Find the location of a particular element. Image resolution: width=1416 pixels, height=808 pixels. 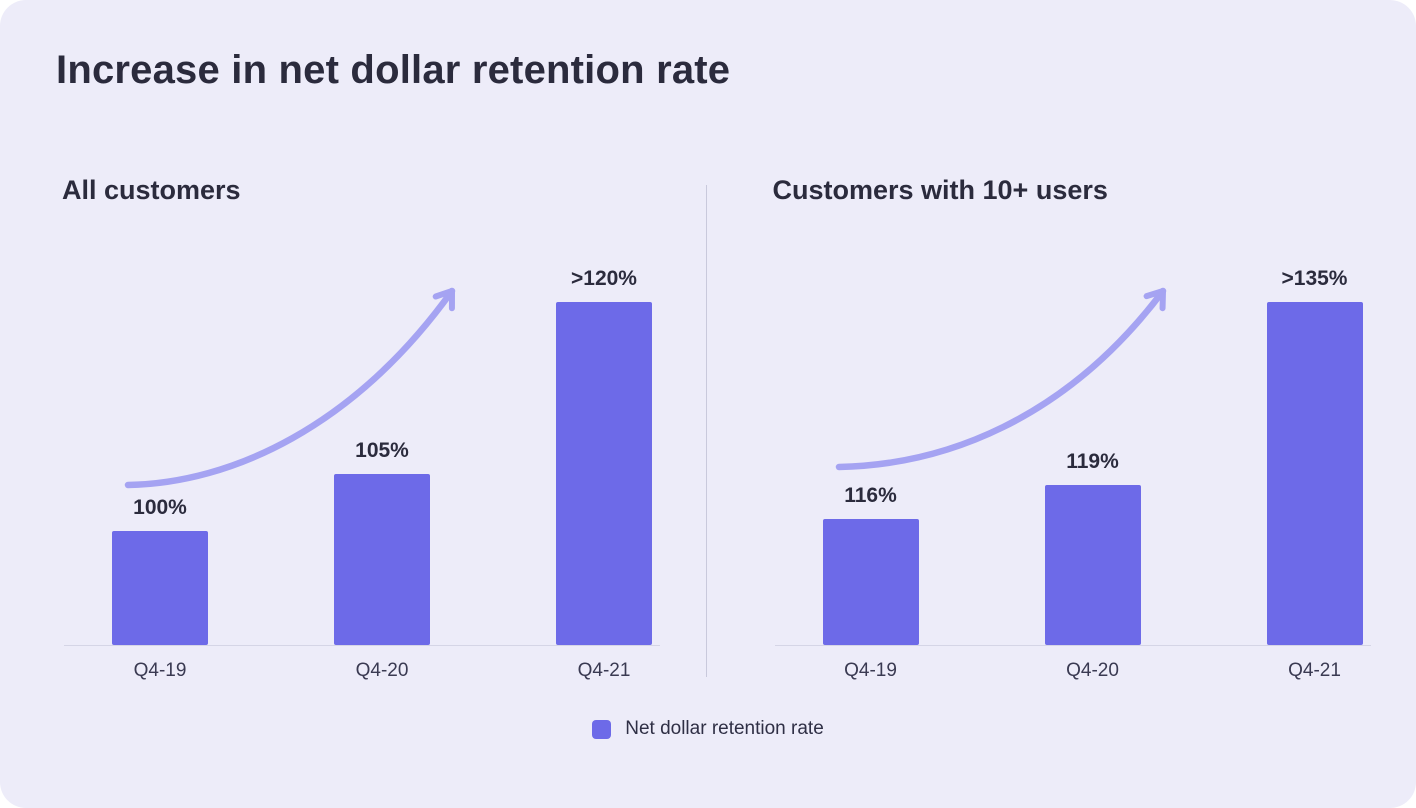

bar-column: 105% is located at coordinates (382, 445).